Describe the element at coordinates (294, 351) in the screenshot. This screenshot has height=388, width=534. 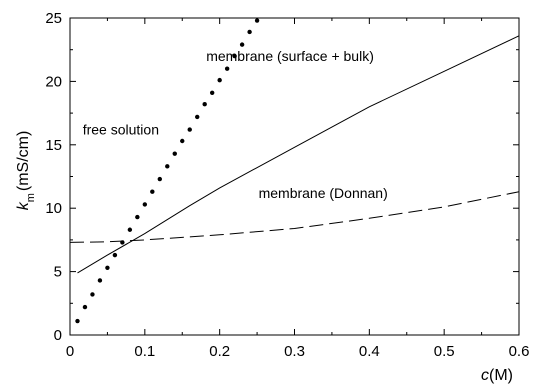
I see `x-tick-label: 0.3` at that location.